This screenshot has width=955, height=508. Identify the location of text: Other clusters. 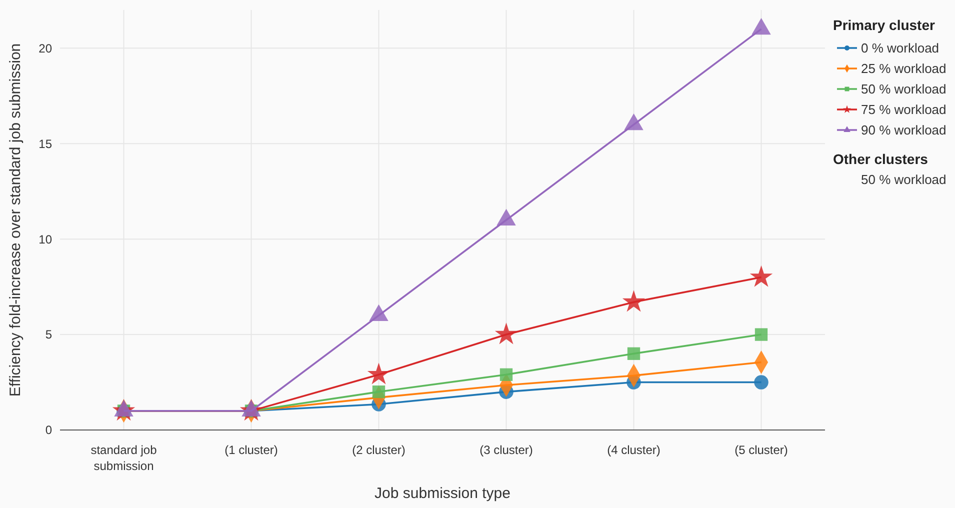
(880, 159).